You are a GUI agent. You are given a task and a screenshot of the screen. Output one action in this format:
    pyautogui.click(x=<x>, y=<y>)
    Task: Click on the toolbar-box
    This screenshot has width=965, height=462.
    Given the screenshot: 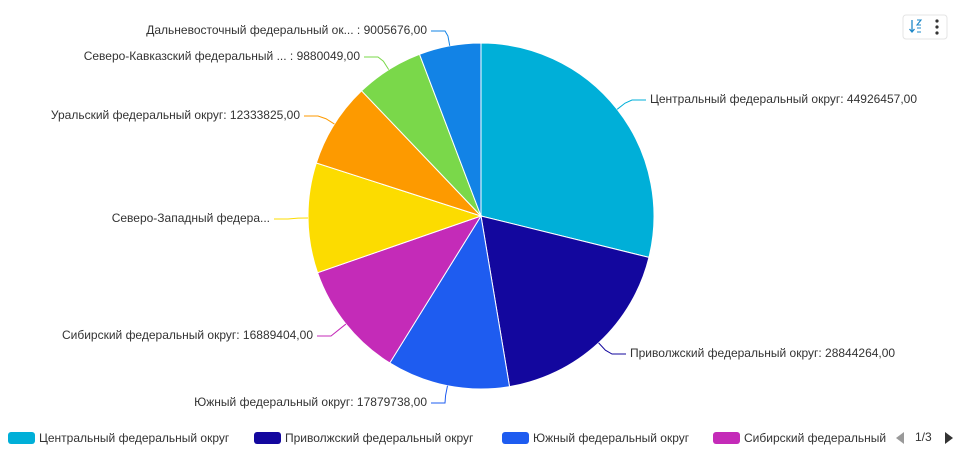 What is the action you would take?
    pyautogui.click(x=925, y=27)
    